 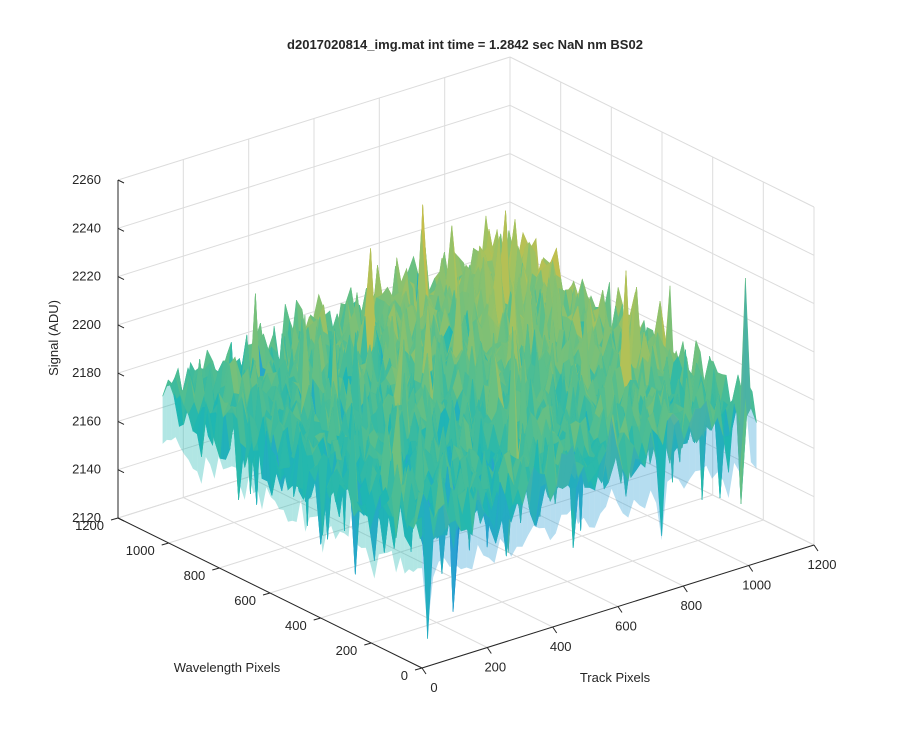 I want to click on y-tick-label: 400, so click(x=296, y=625).